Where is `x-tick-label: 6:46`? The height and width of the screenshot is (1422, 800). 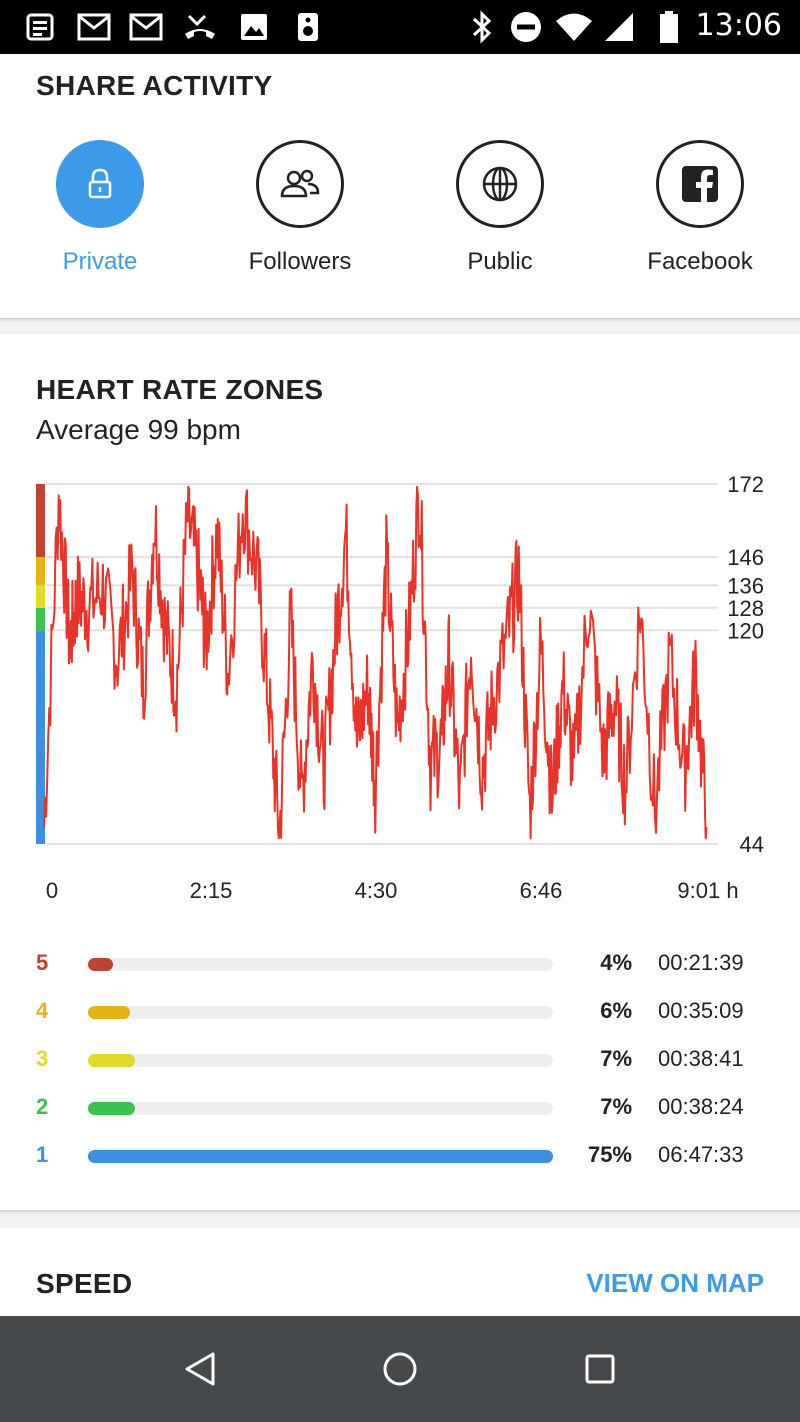 x-tick-label: 6:46 is located at coordinates (541, 890).